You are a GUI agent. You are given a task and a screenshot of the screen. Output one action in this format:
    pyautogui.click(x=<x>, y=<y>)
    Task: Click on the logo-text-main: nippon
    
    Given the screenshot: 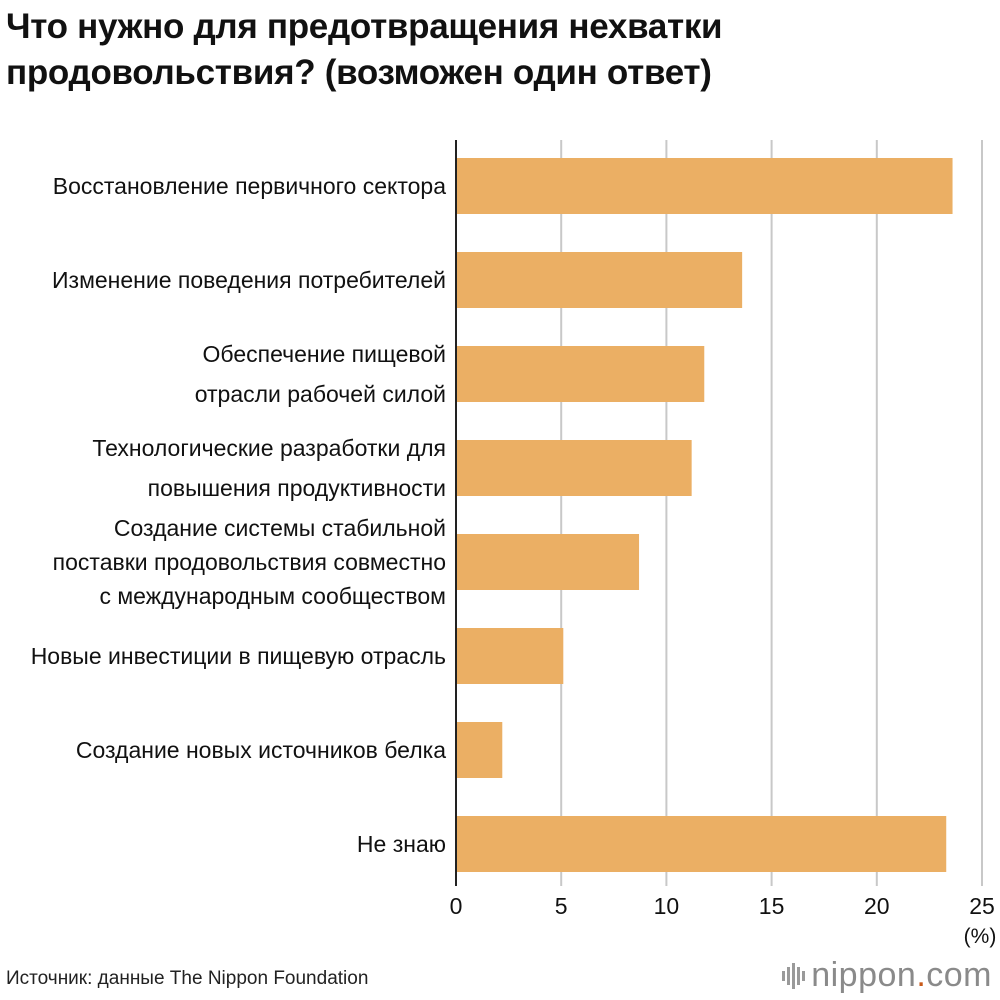 What is the action you would take?
    pyautogui.click(x=864, y=975)
    